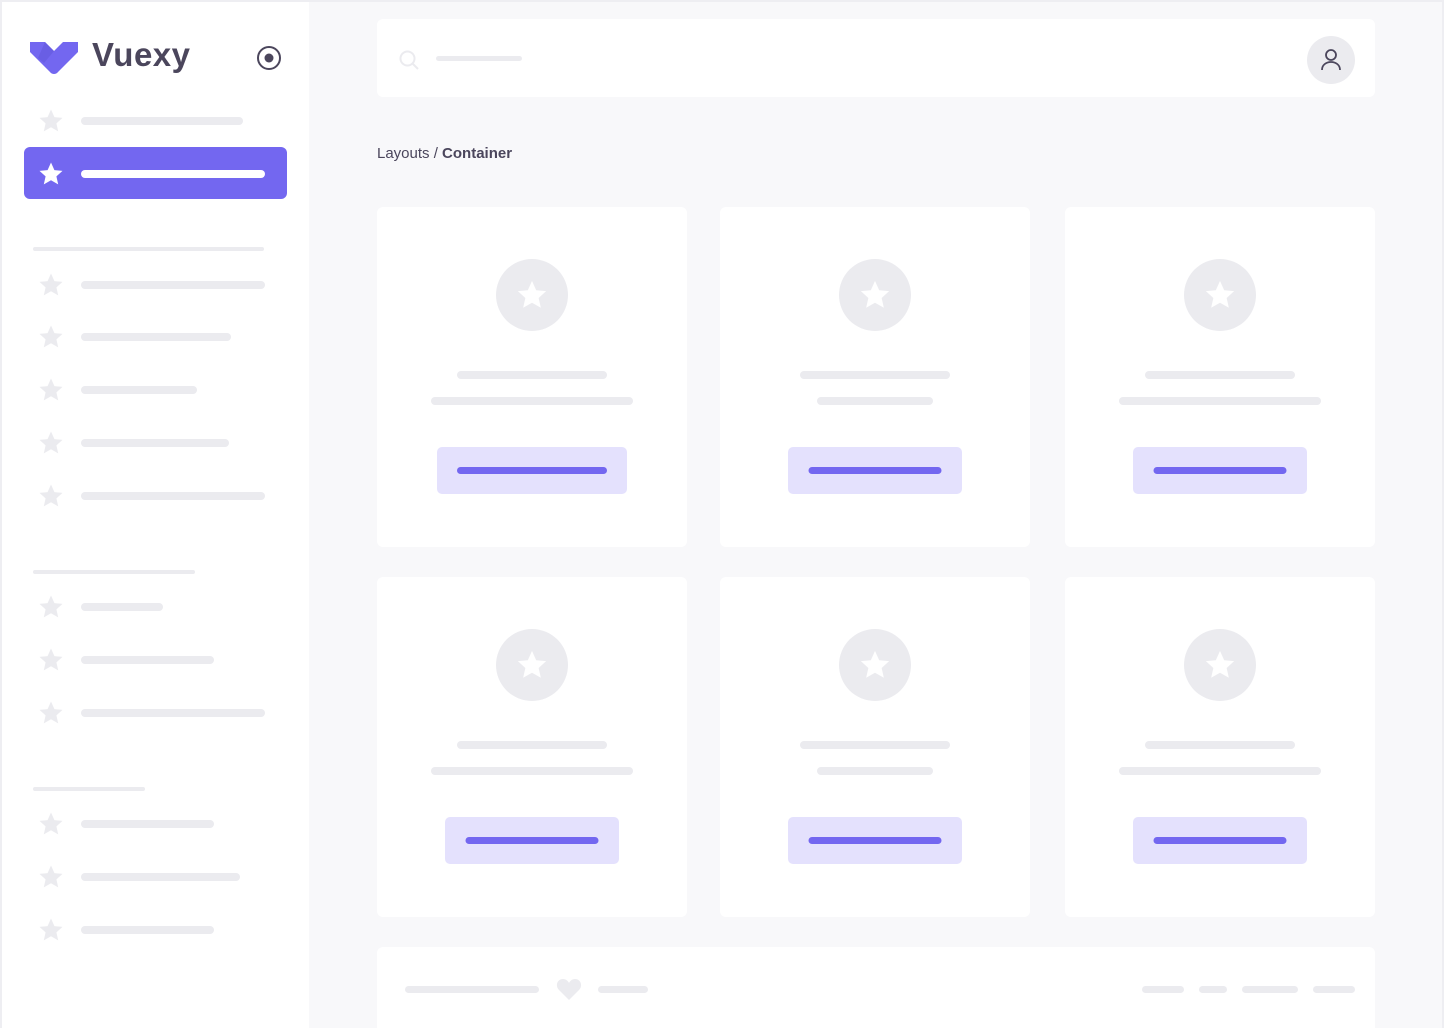 Image resolution: width=1444 pixels, height=1028 pixels. Describe the element at coordinates (876, 987) in the screenshot. I see `footer` at that location.